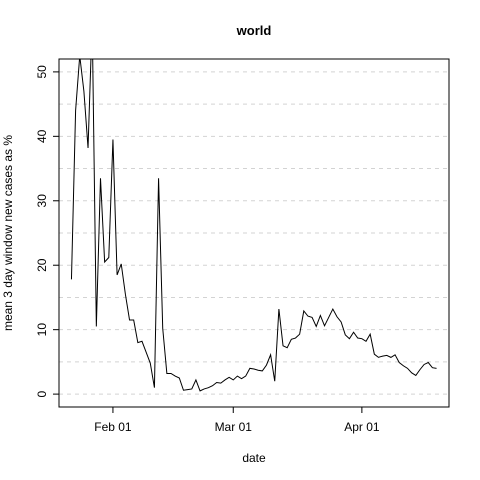  I want to click on x-tick-label: Mar 01, so click(234, 427).